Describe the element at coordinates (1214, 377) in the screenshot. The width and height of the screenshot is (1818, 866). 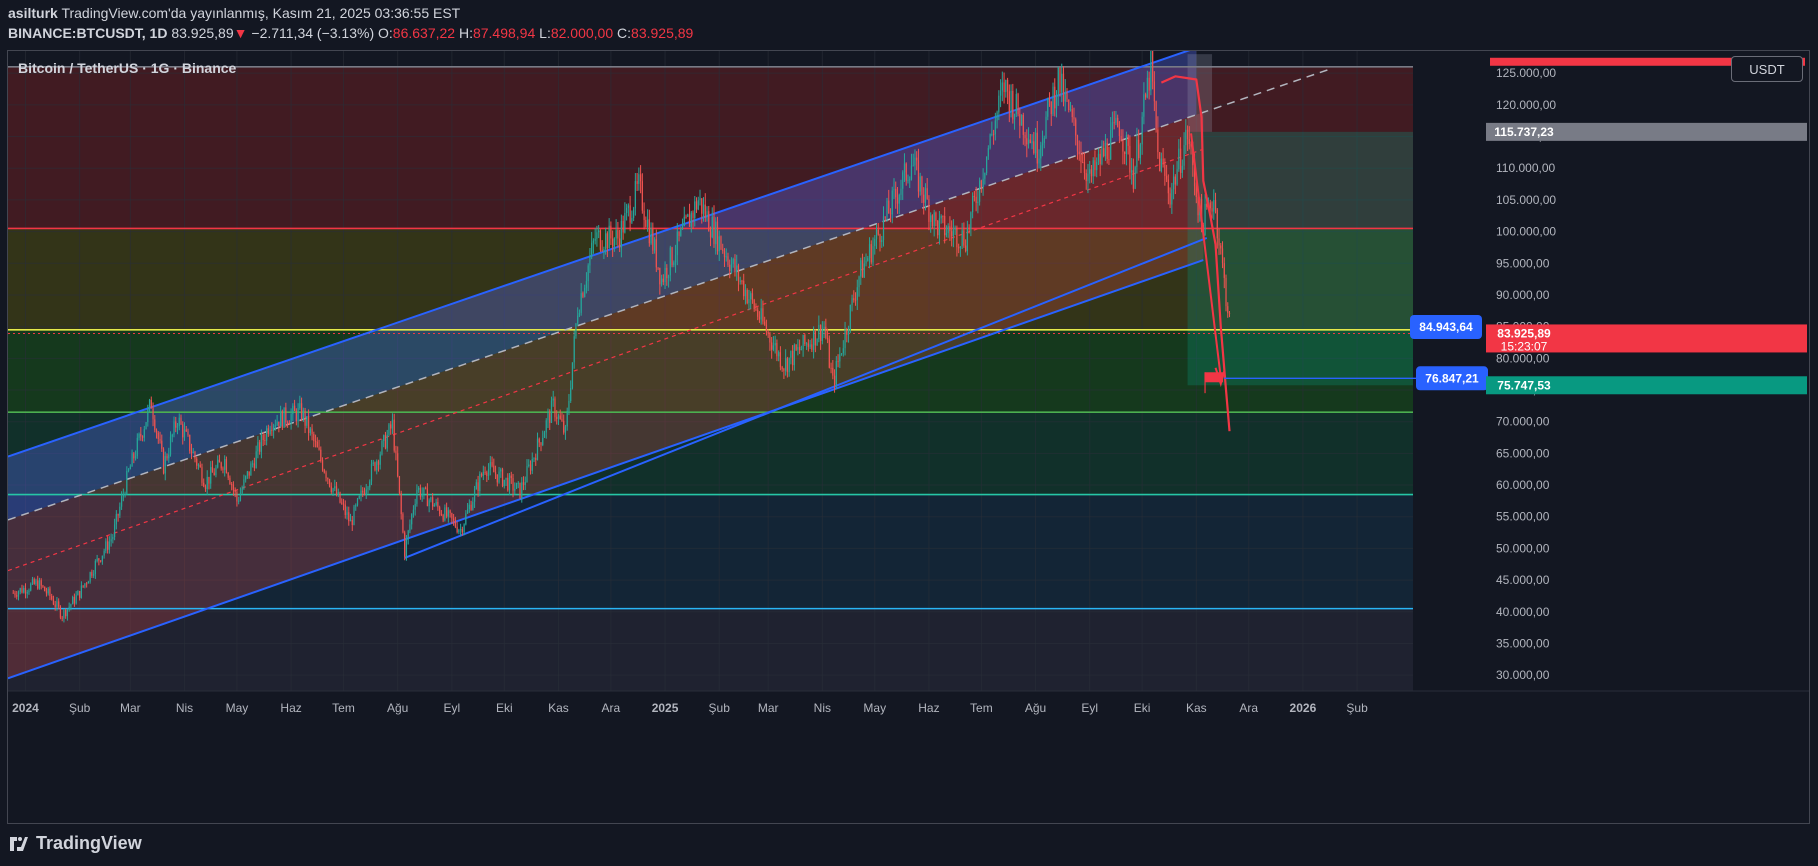
I see `target-flag-icon` at that location.